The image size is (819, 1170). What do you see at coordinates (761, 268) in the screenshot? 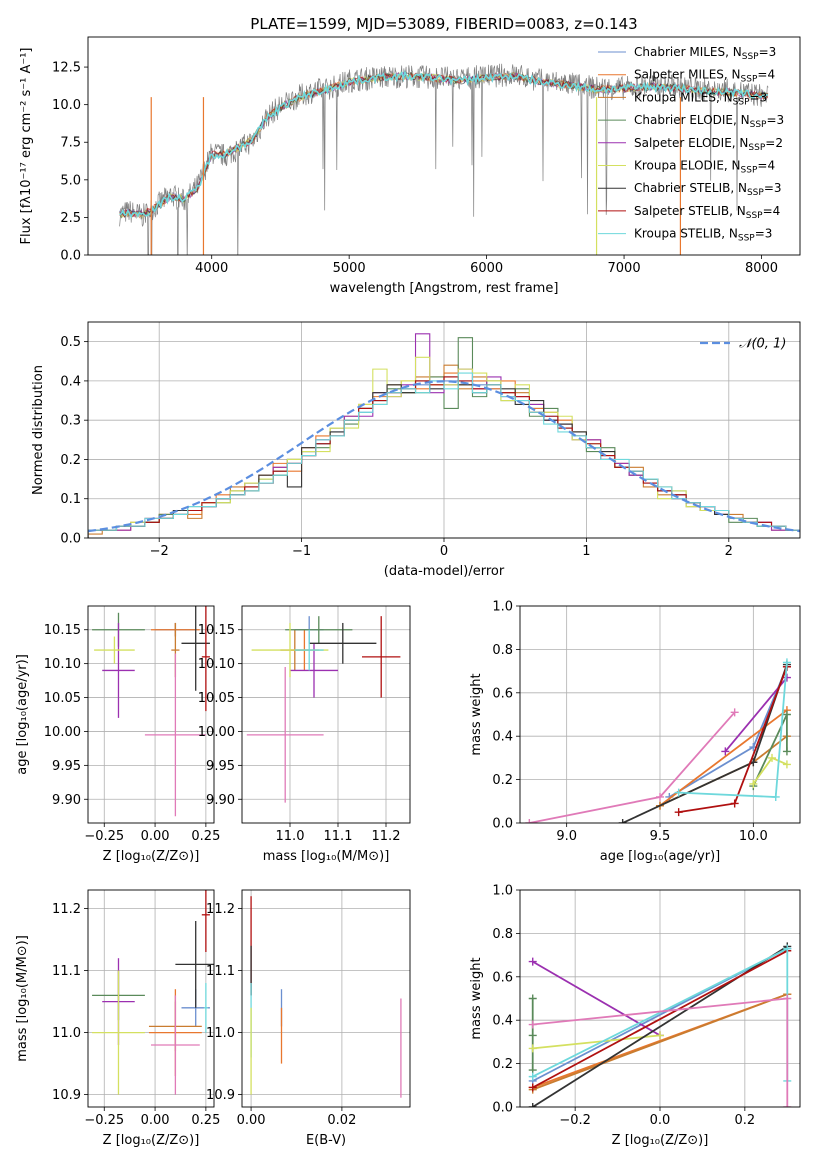
I see `x-tick-label: 8000` at bounding box center [761, 268].